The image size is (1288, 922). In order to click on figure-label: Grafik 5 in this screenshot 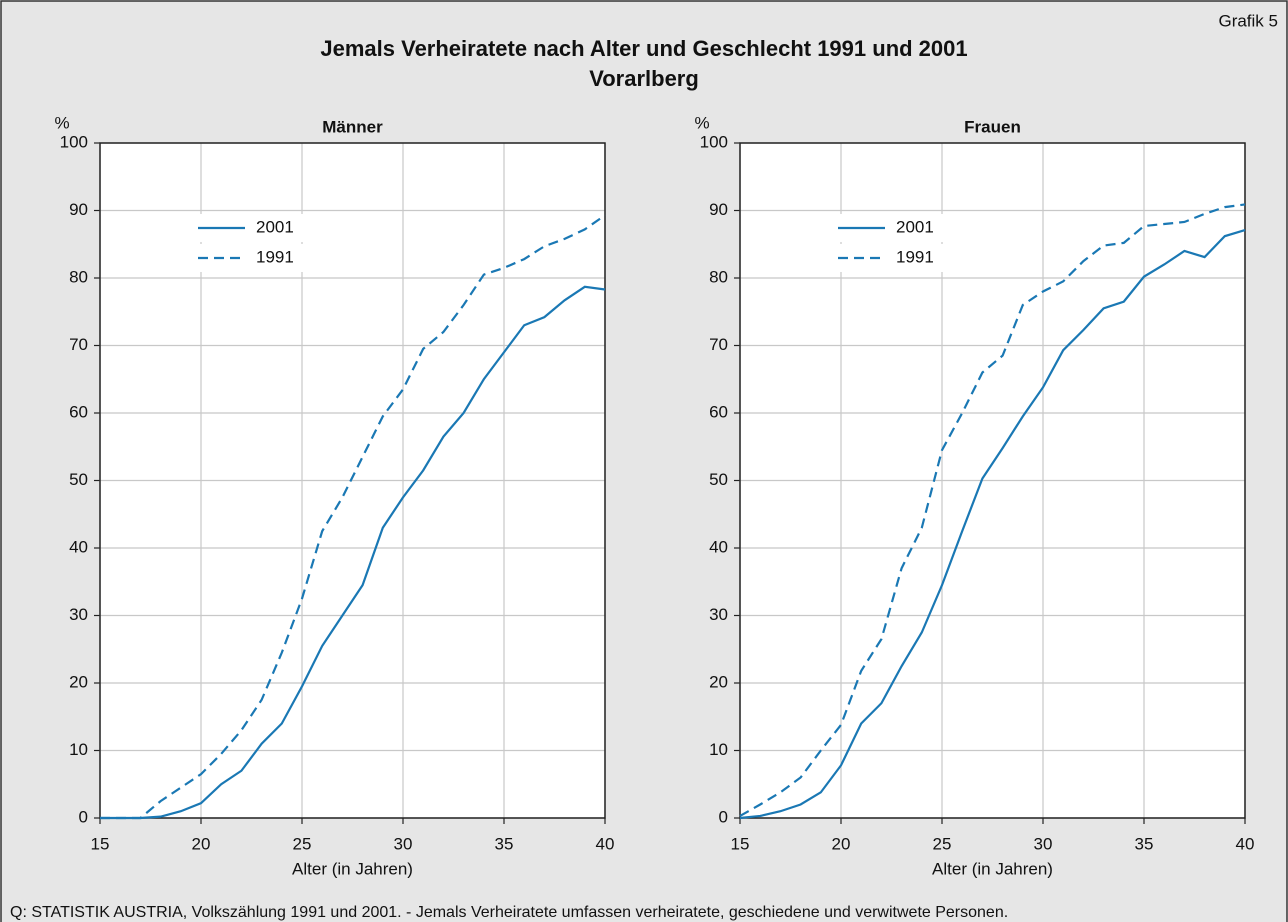, I will do `click(1248, 20)`.